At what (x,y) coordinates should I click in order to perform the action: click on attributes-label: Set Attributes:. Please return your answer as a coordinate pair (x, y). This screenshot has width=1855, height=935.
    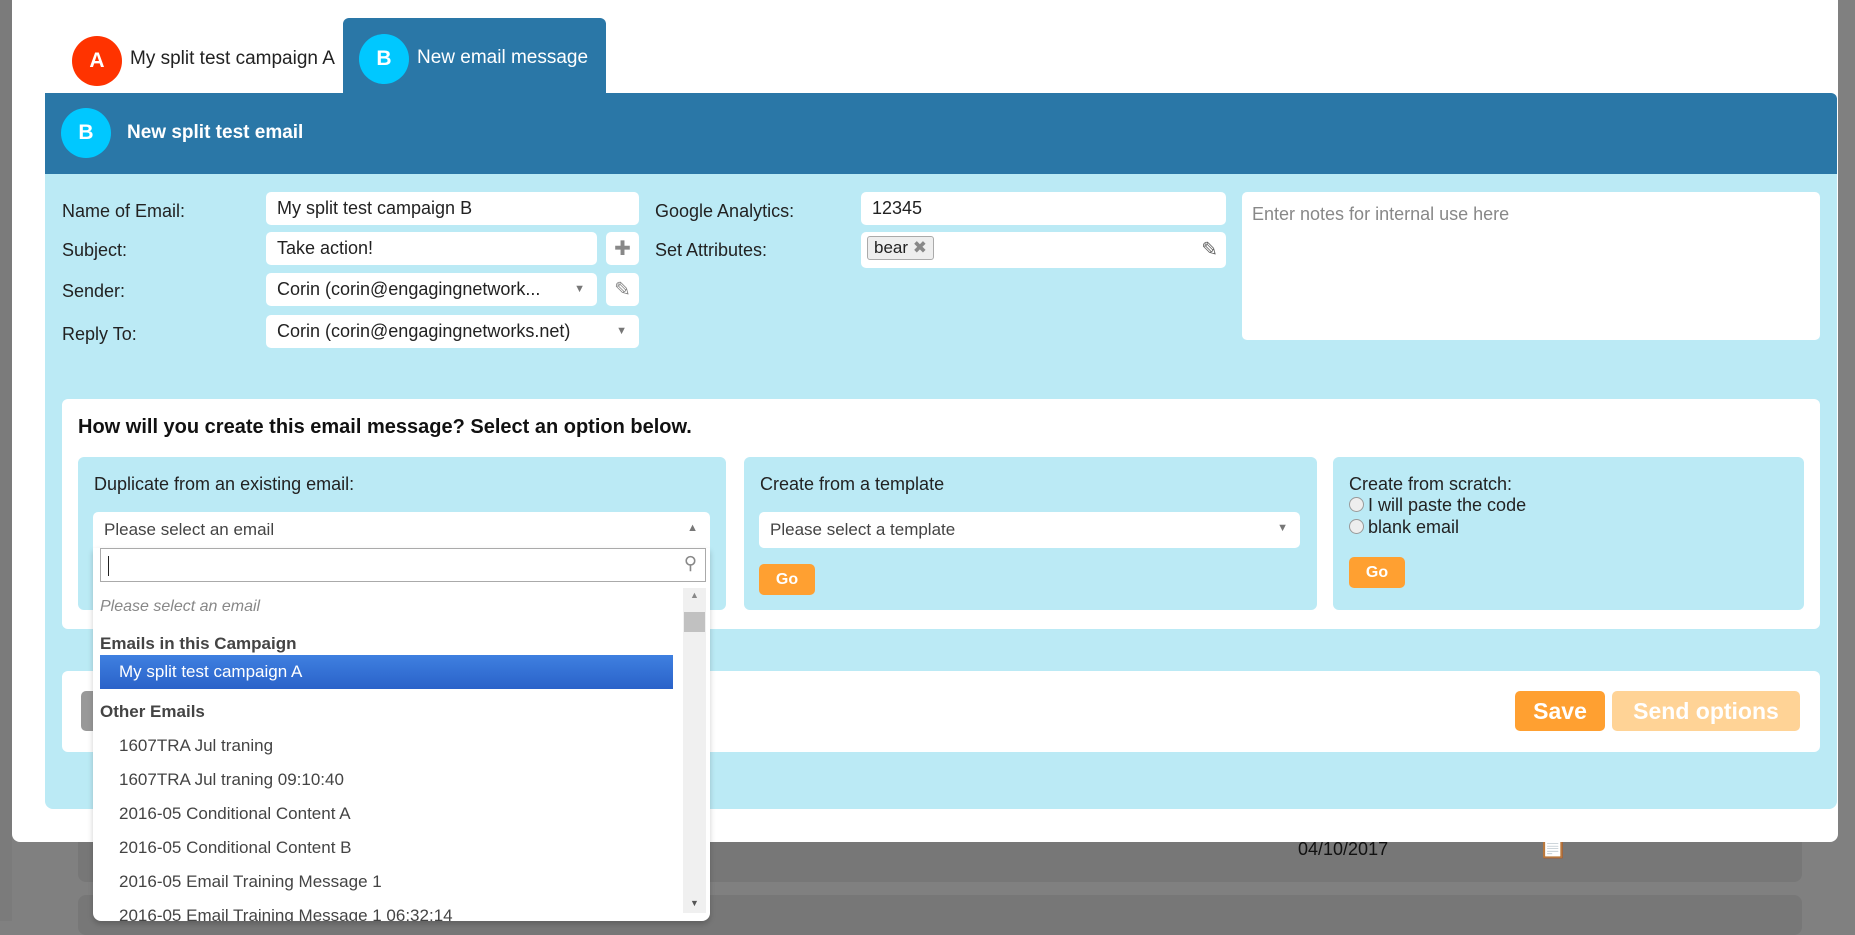
    Looking at the image, I should click on (711, 250).